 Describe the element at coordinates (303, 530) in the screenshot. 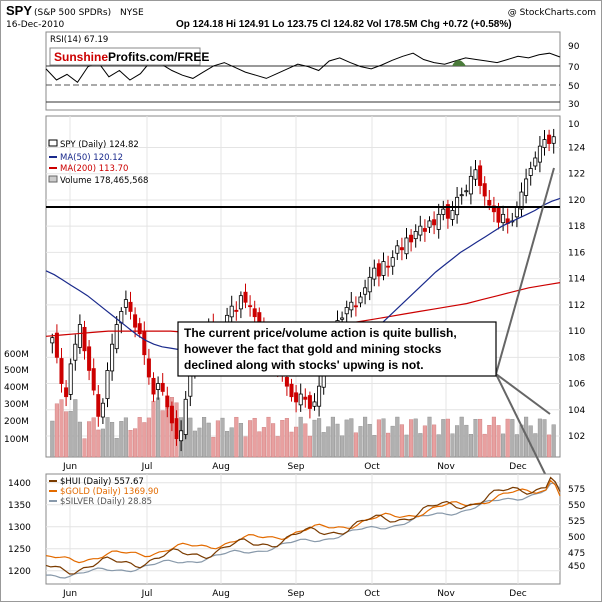

I see `silver-line` at that location.